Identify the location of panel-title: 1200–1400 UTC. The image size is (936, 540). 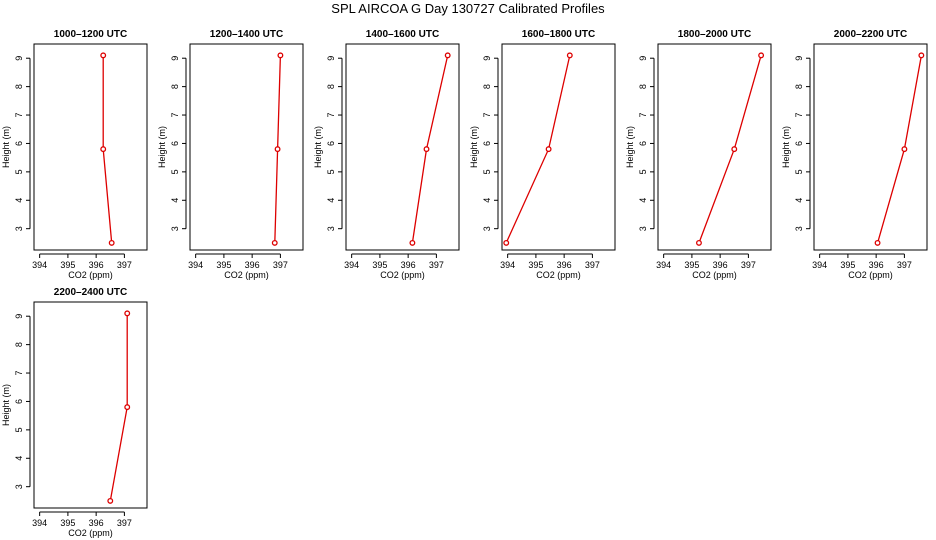
(246, 34).